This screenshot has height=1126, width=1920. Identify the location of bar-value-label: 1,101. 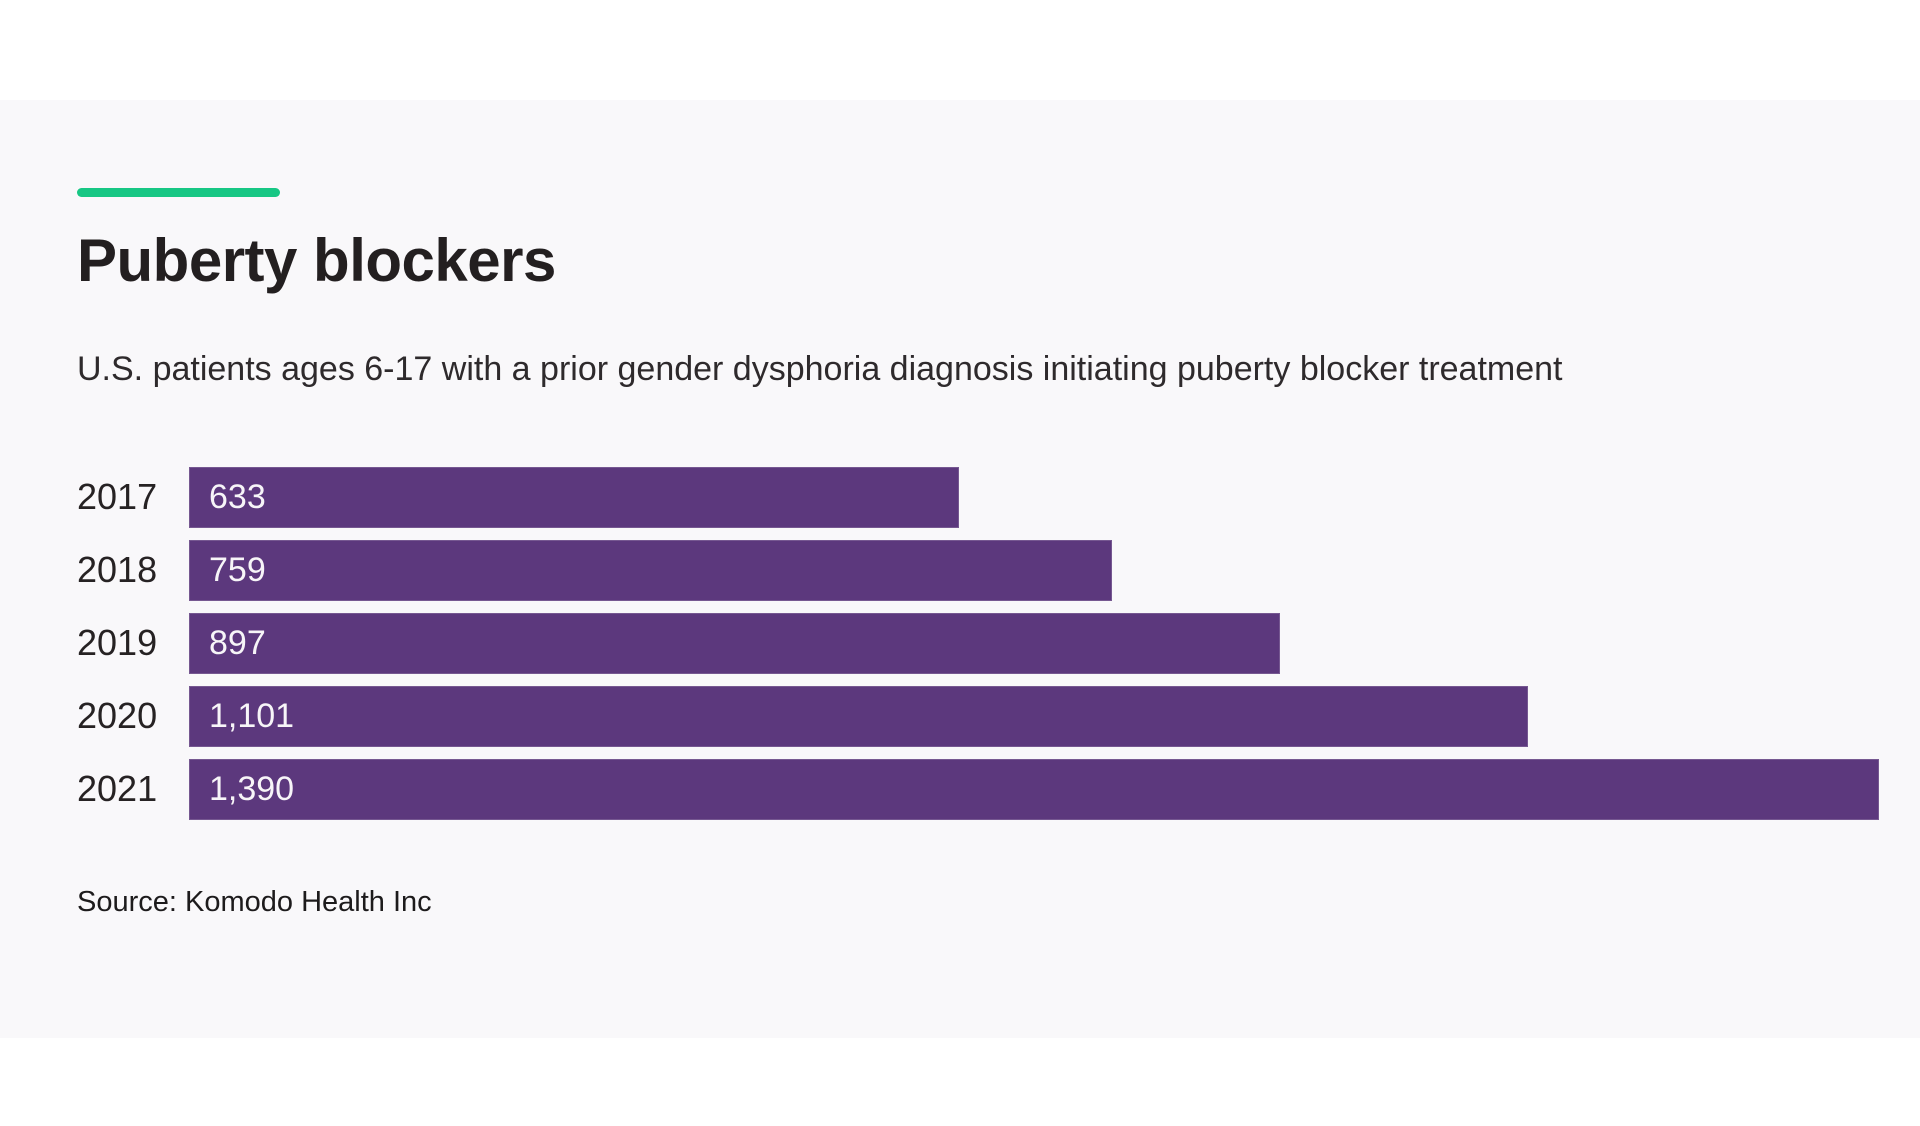
(252, 716).